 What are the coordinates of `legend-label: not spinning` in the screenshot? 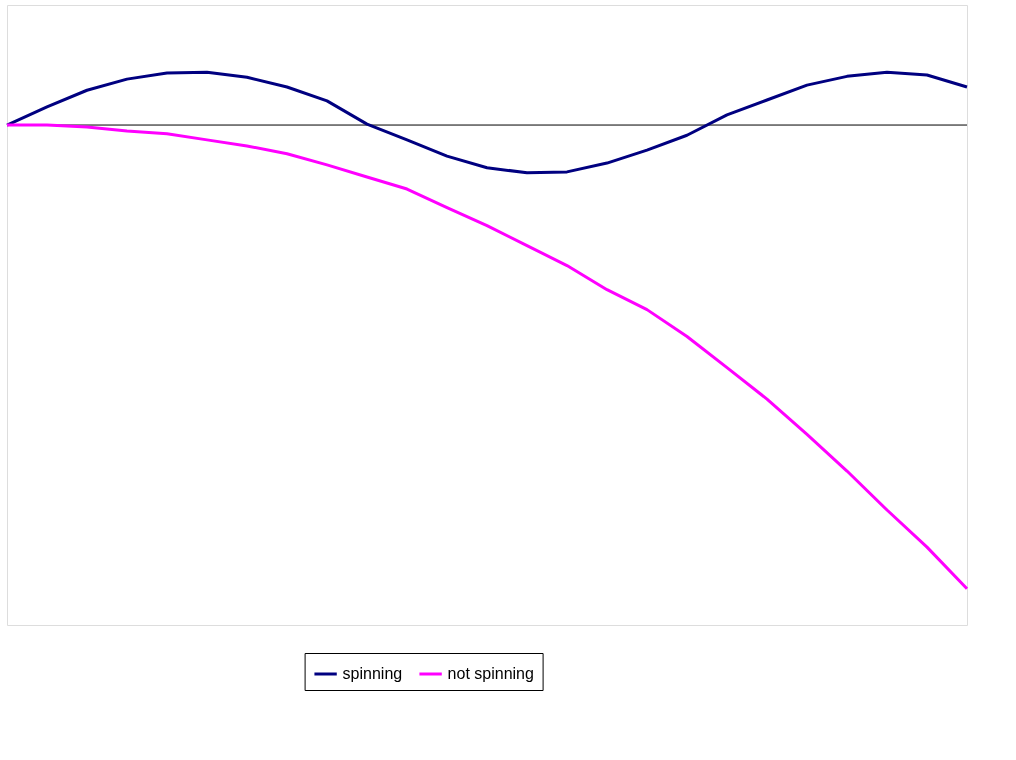 It's located at (490, 673).